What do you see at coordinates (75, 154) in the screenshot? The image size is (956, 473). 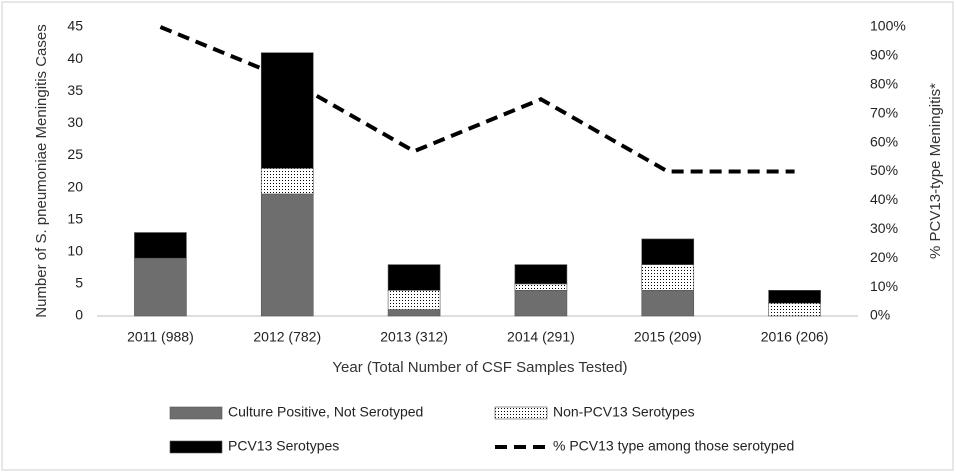 I see `y-tick-label: 25` at bounding box center [75, 154].